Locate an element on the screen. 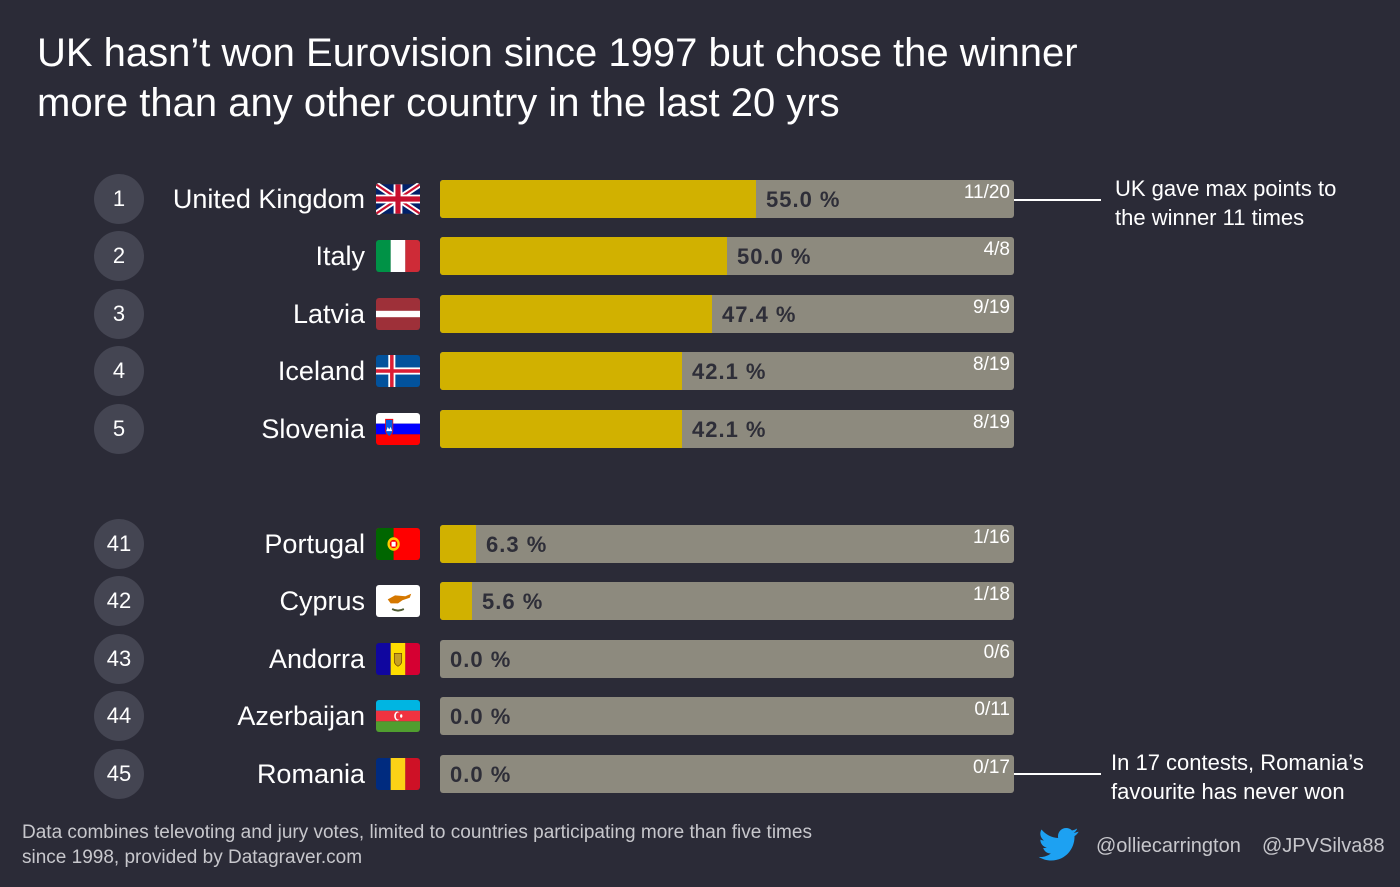 The width and height of the screenshot is (1400, 887). bar-row: 42 Cyprus 5.6 % 1/18 is located at coordinates (700, 601).